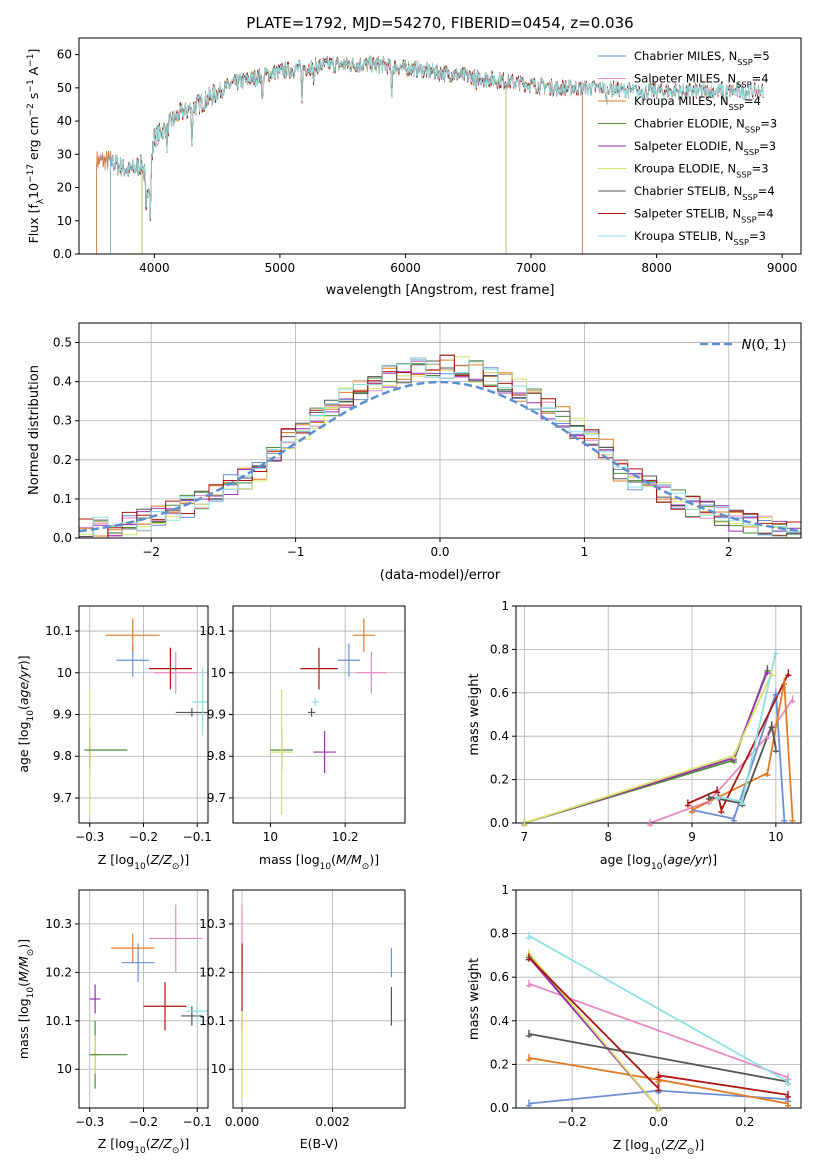 Image resolution: width=819 pixels, height=1174 pixels. I want to click on legend-label: Salpeter ELODIE, NSSP=3, so click(705, 148).